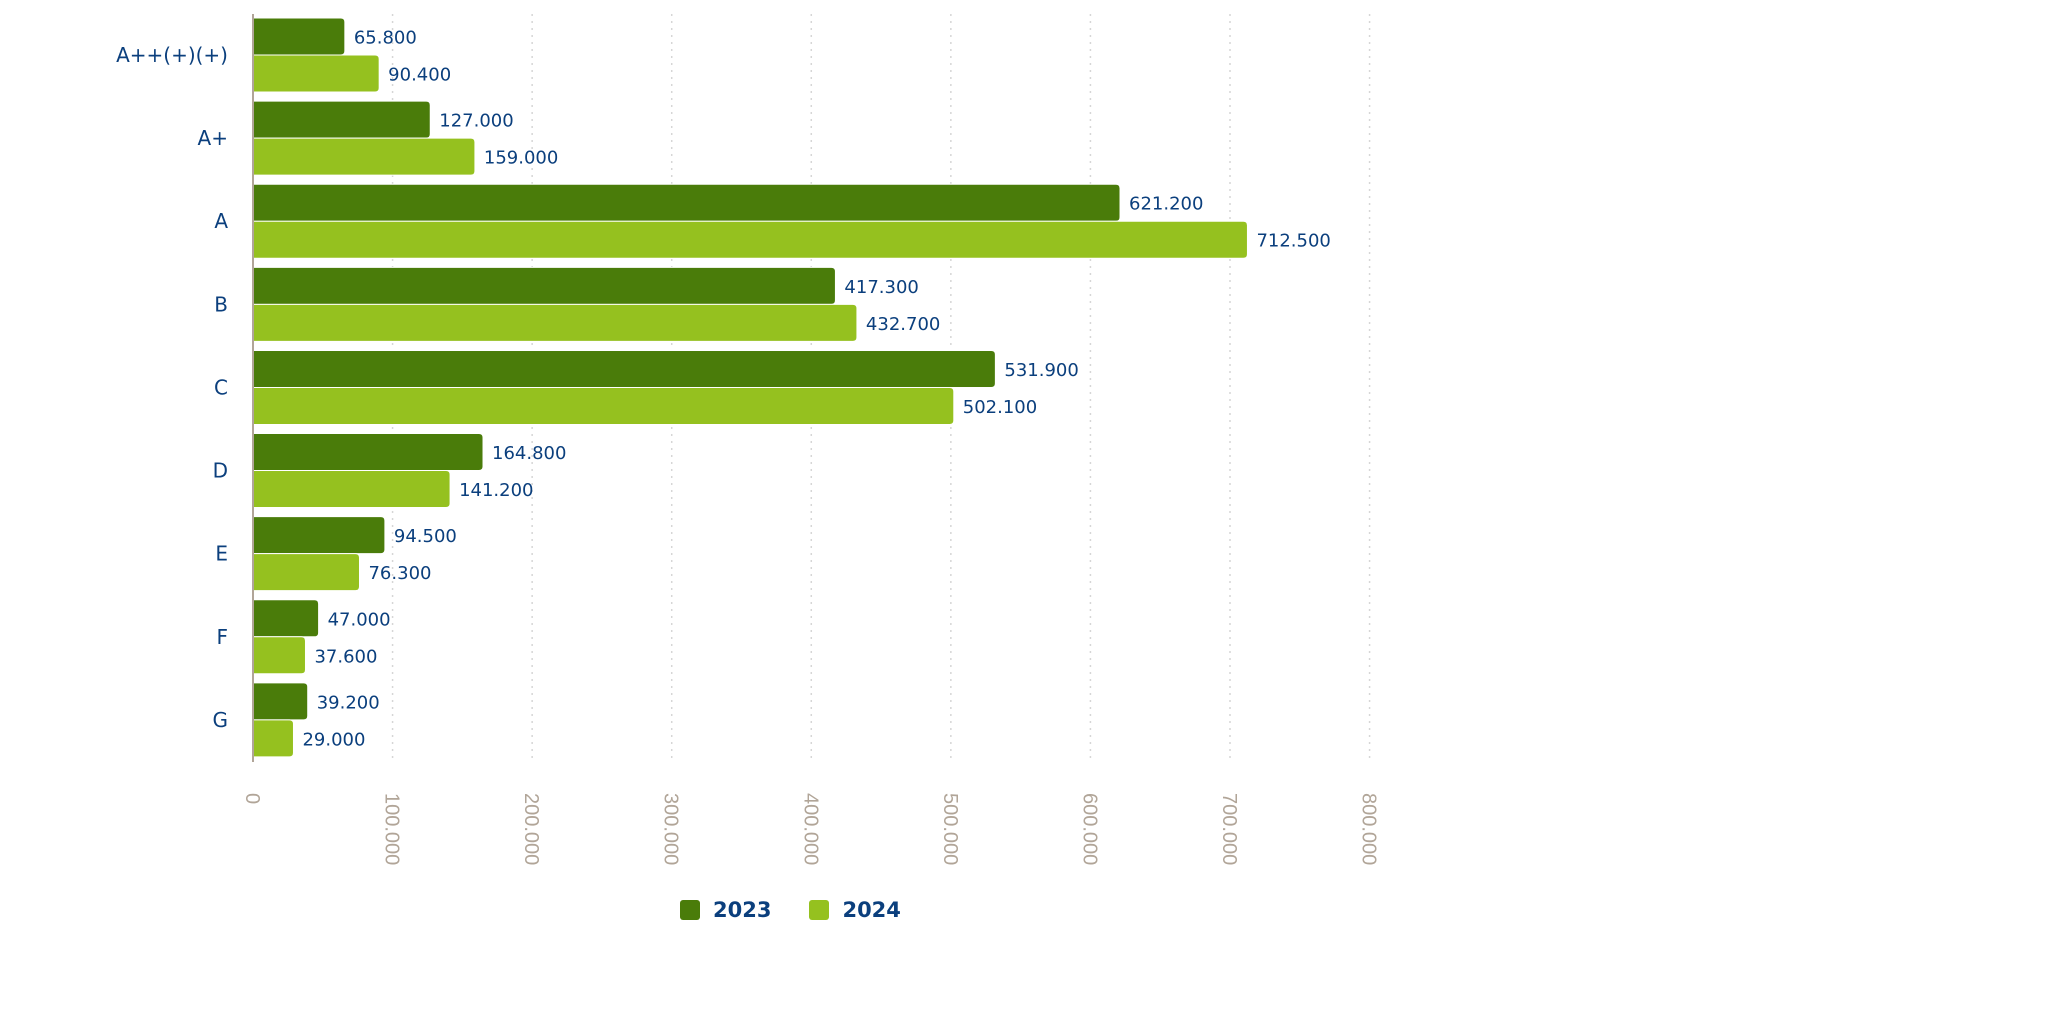 The image size is (2048, 1016). I want to click on legend-item-2023: 2023, so click(725, 910).